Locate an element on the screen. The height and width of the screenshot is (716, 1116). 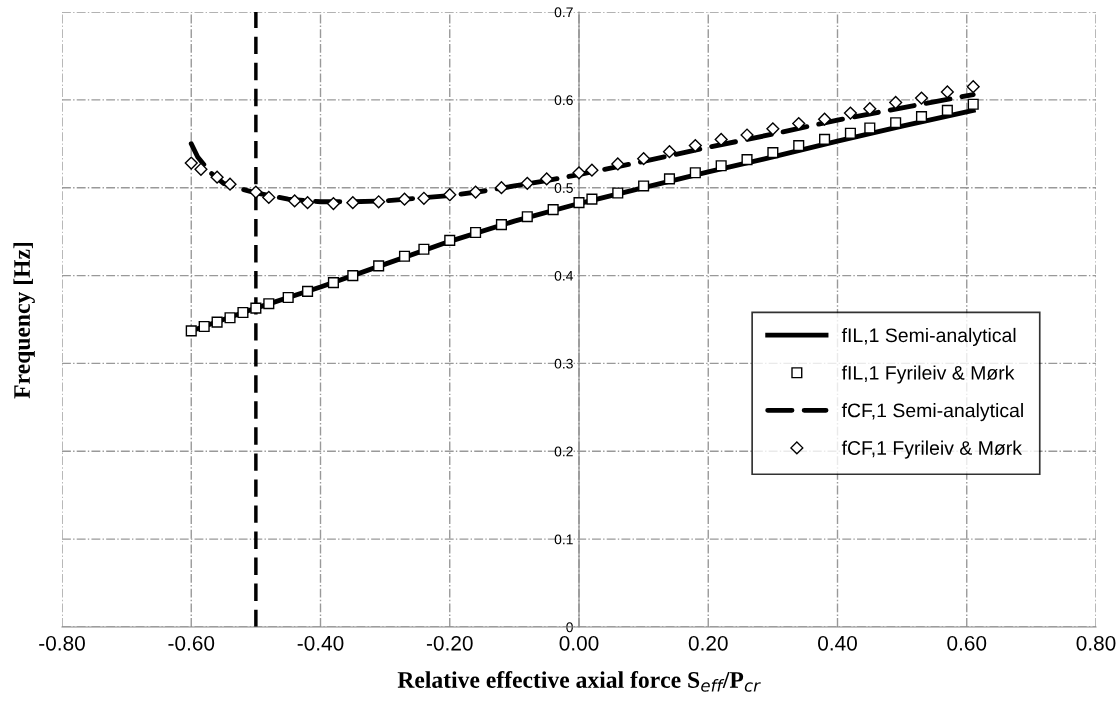
x-tick-label: 0.60 is located at coordinates (967, 643).